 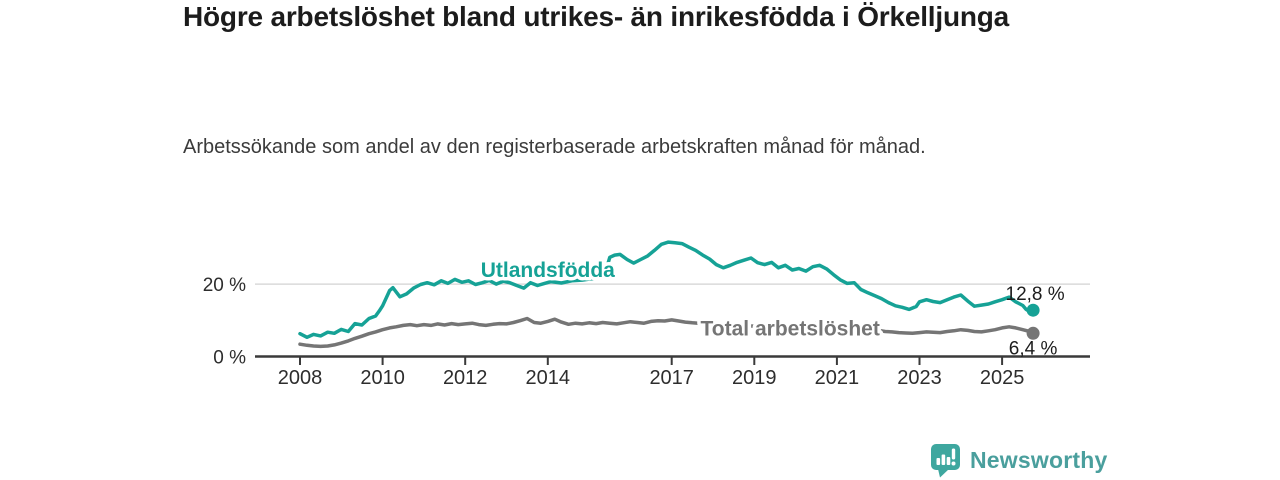 I want to click on y-tick-label: 0 %, so click(x=229, y=358).